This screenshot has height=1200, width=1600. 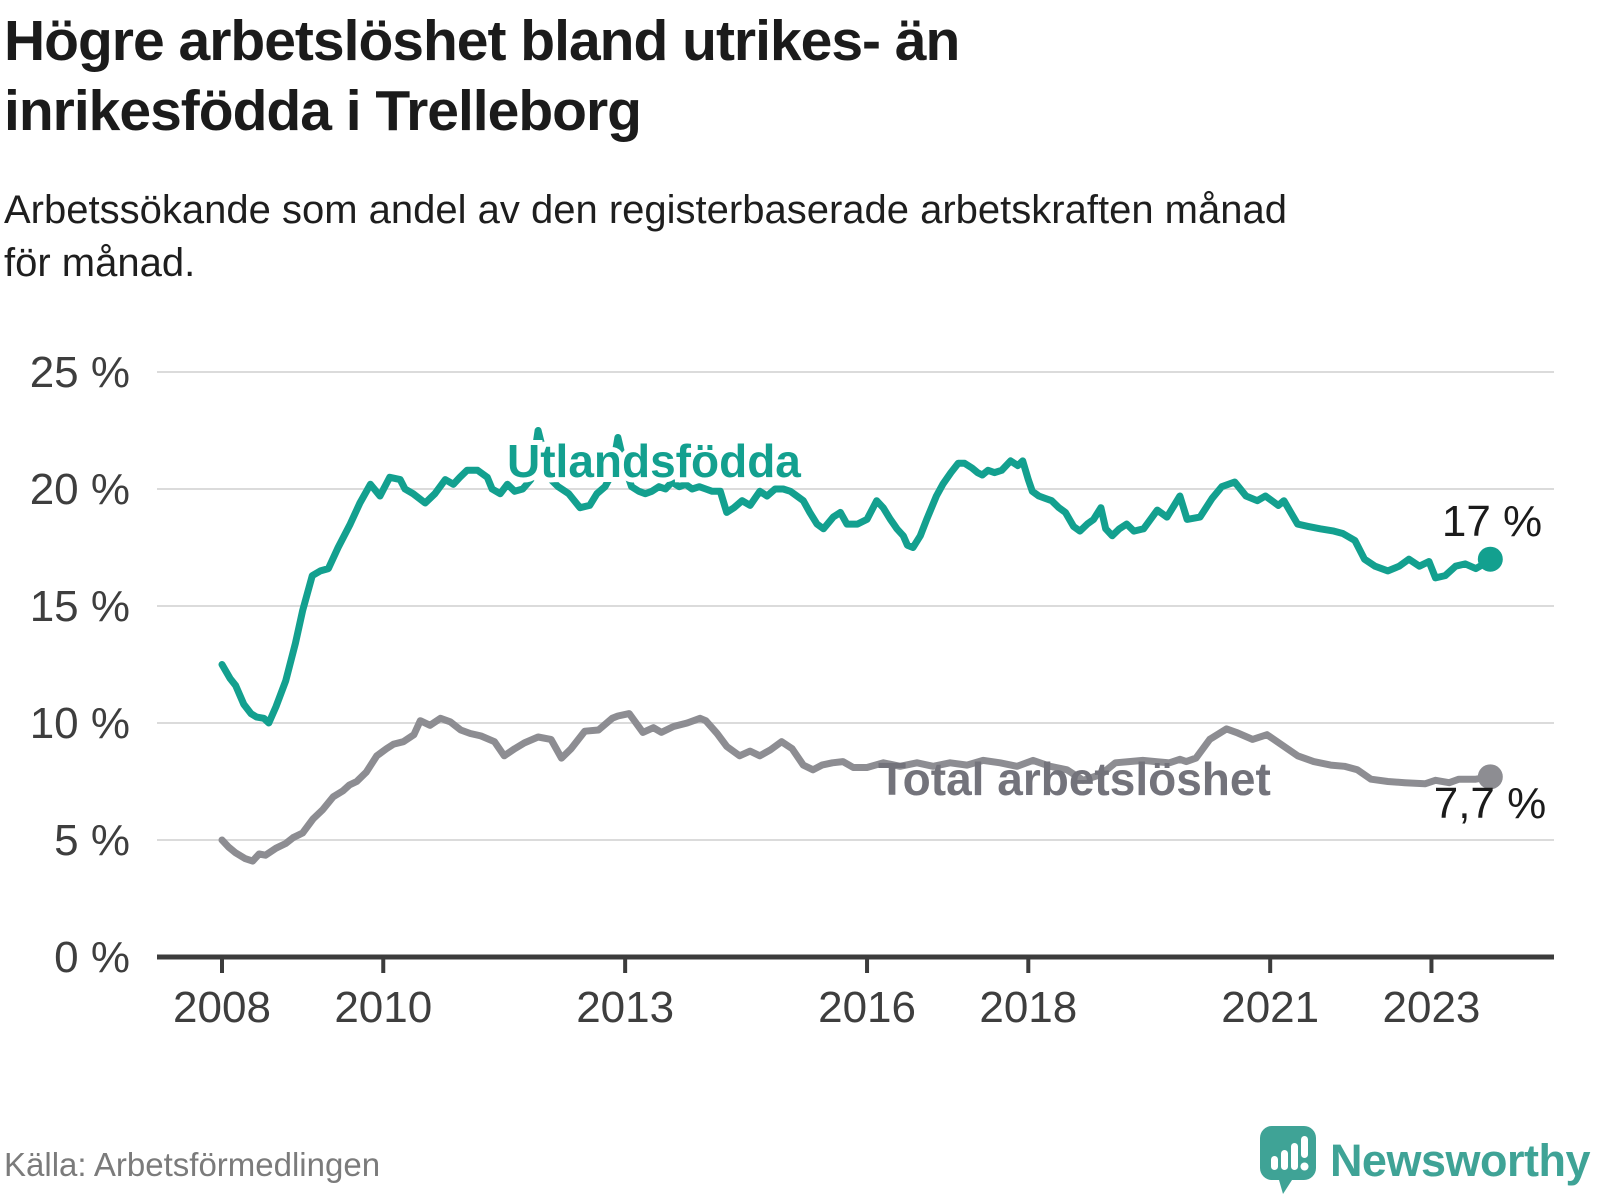 I want to click on y-tick-label: 5 %, so click(x=92, y=840).